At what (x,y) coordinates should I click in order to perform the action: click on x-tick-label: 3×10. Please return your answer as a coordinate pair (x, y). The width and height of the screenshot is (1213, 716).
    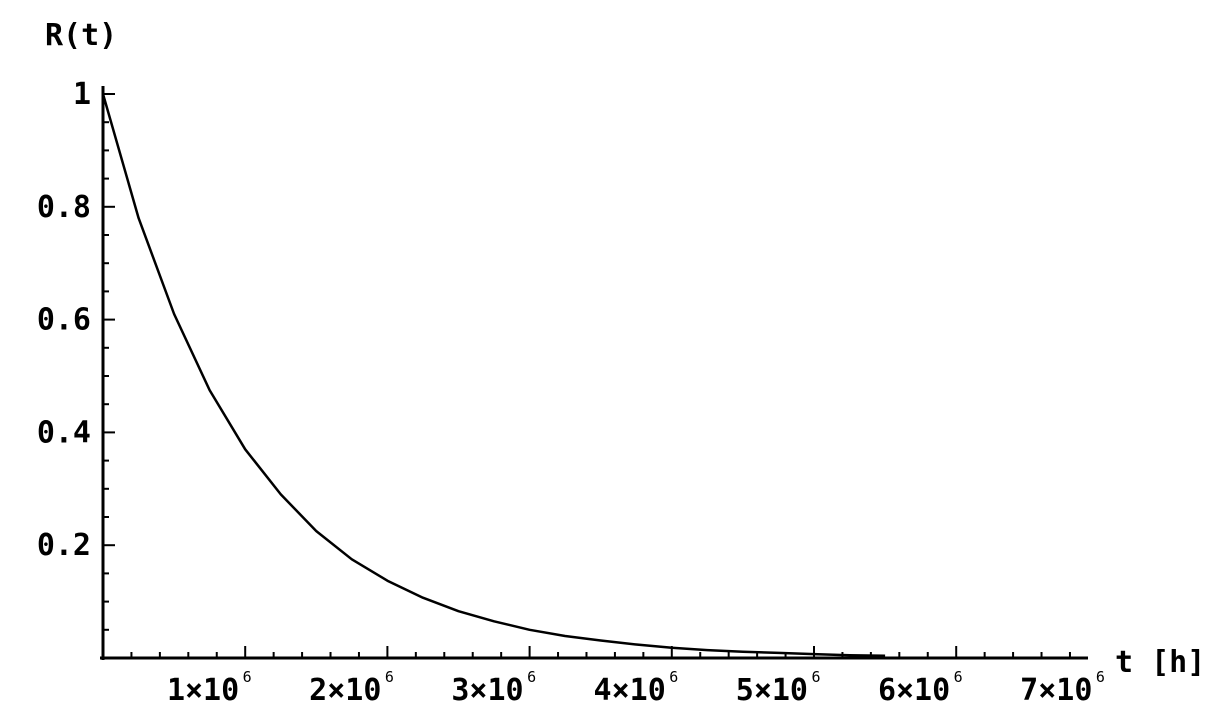
    Looking at the image, I should click on (487, 690).